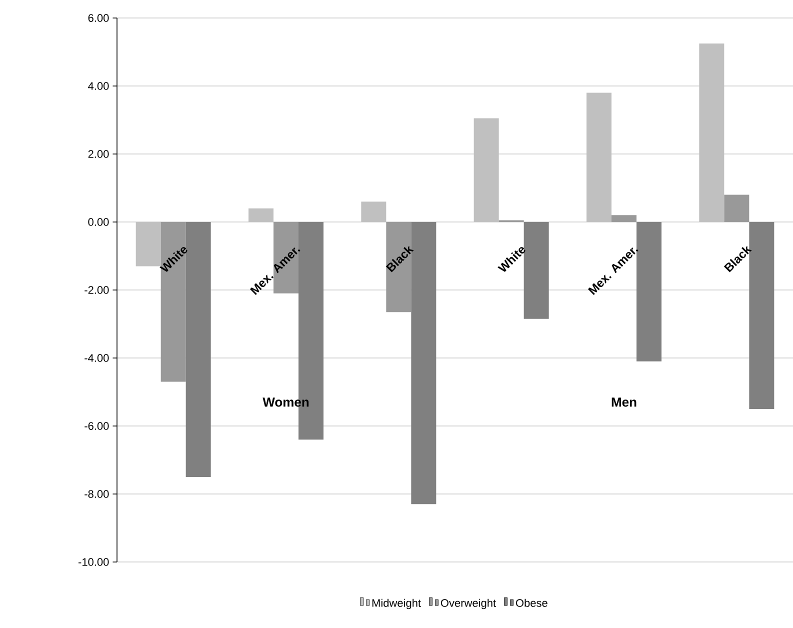 This screenshot has height=628, width=793. What do you see at coordinates (468, 604) in the screenshot?
I see `legend-label: Overweight` at bounding box center [468, 604].